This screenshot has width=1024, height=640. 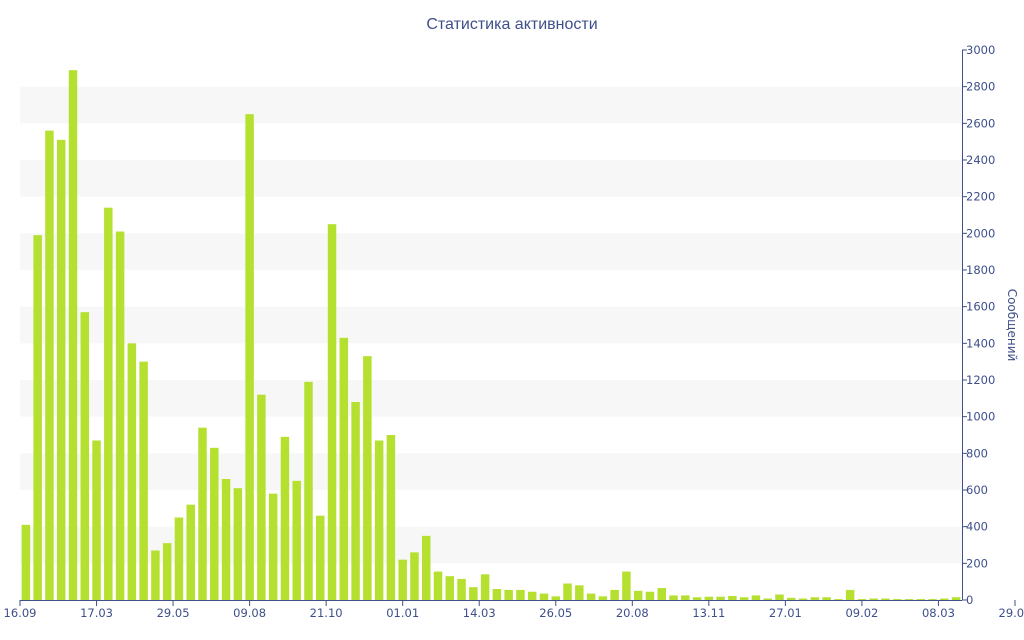 I want to click on y-tick-label: 1800, so click(x=980, y=270).